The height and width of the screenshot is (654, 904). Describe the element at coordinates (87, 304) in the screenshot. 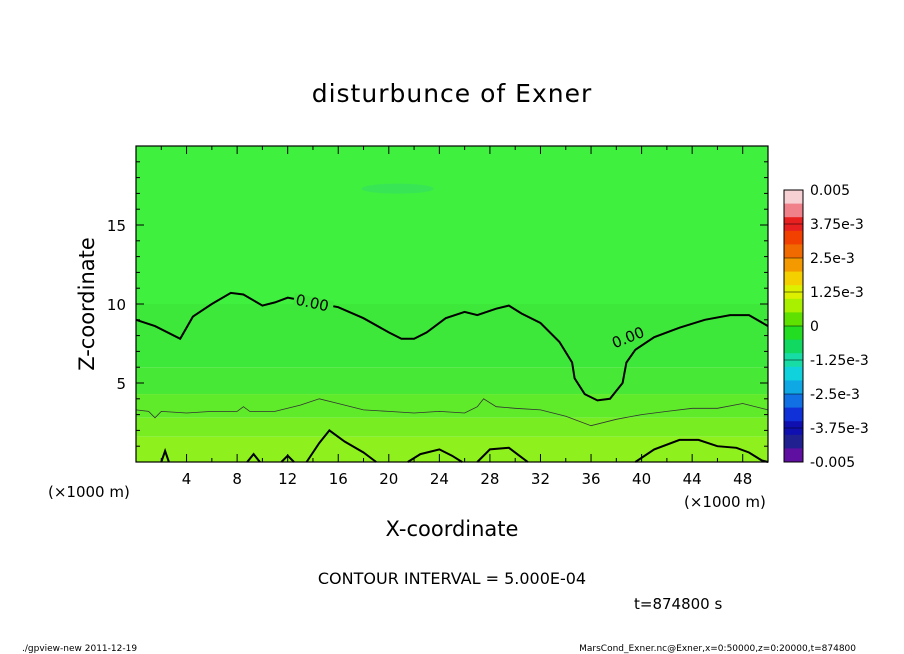

I see `y-axis-label: Z-coordinate` at that location.